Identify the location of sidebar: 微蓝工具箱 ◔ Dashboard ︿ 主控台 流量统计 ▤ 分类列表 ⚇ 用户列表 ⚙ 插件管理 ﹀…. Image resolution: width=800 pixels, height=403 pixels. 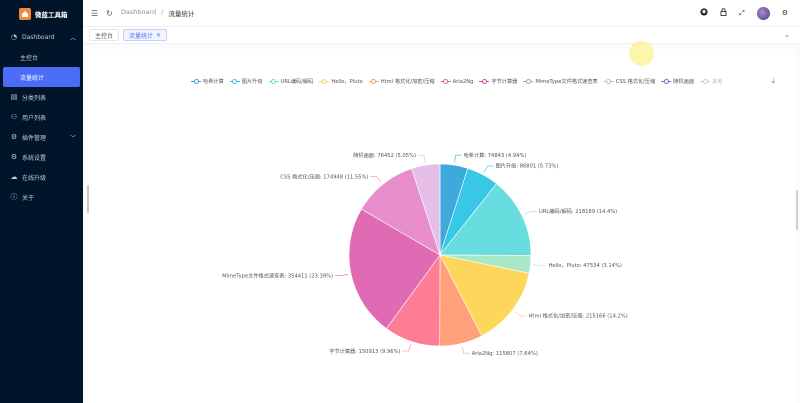
(41, 201).